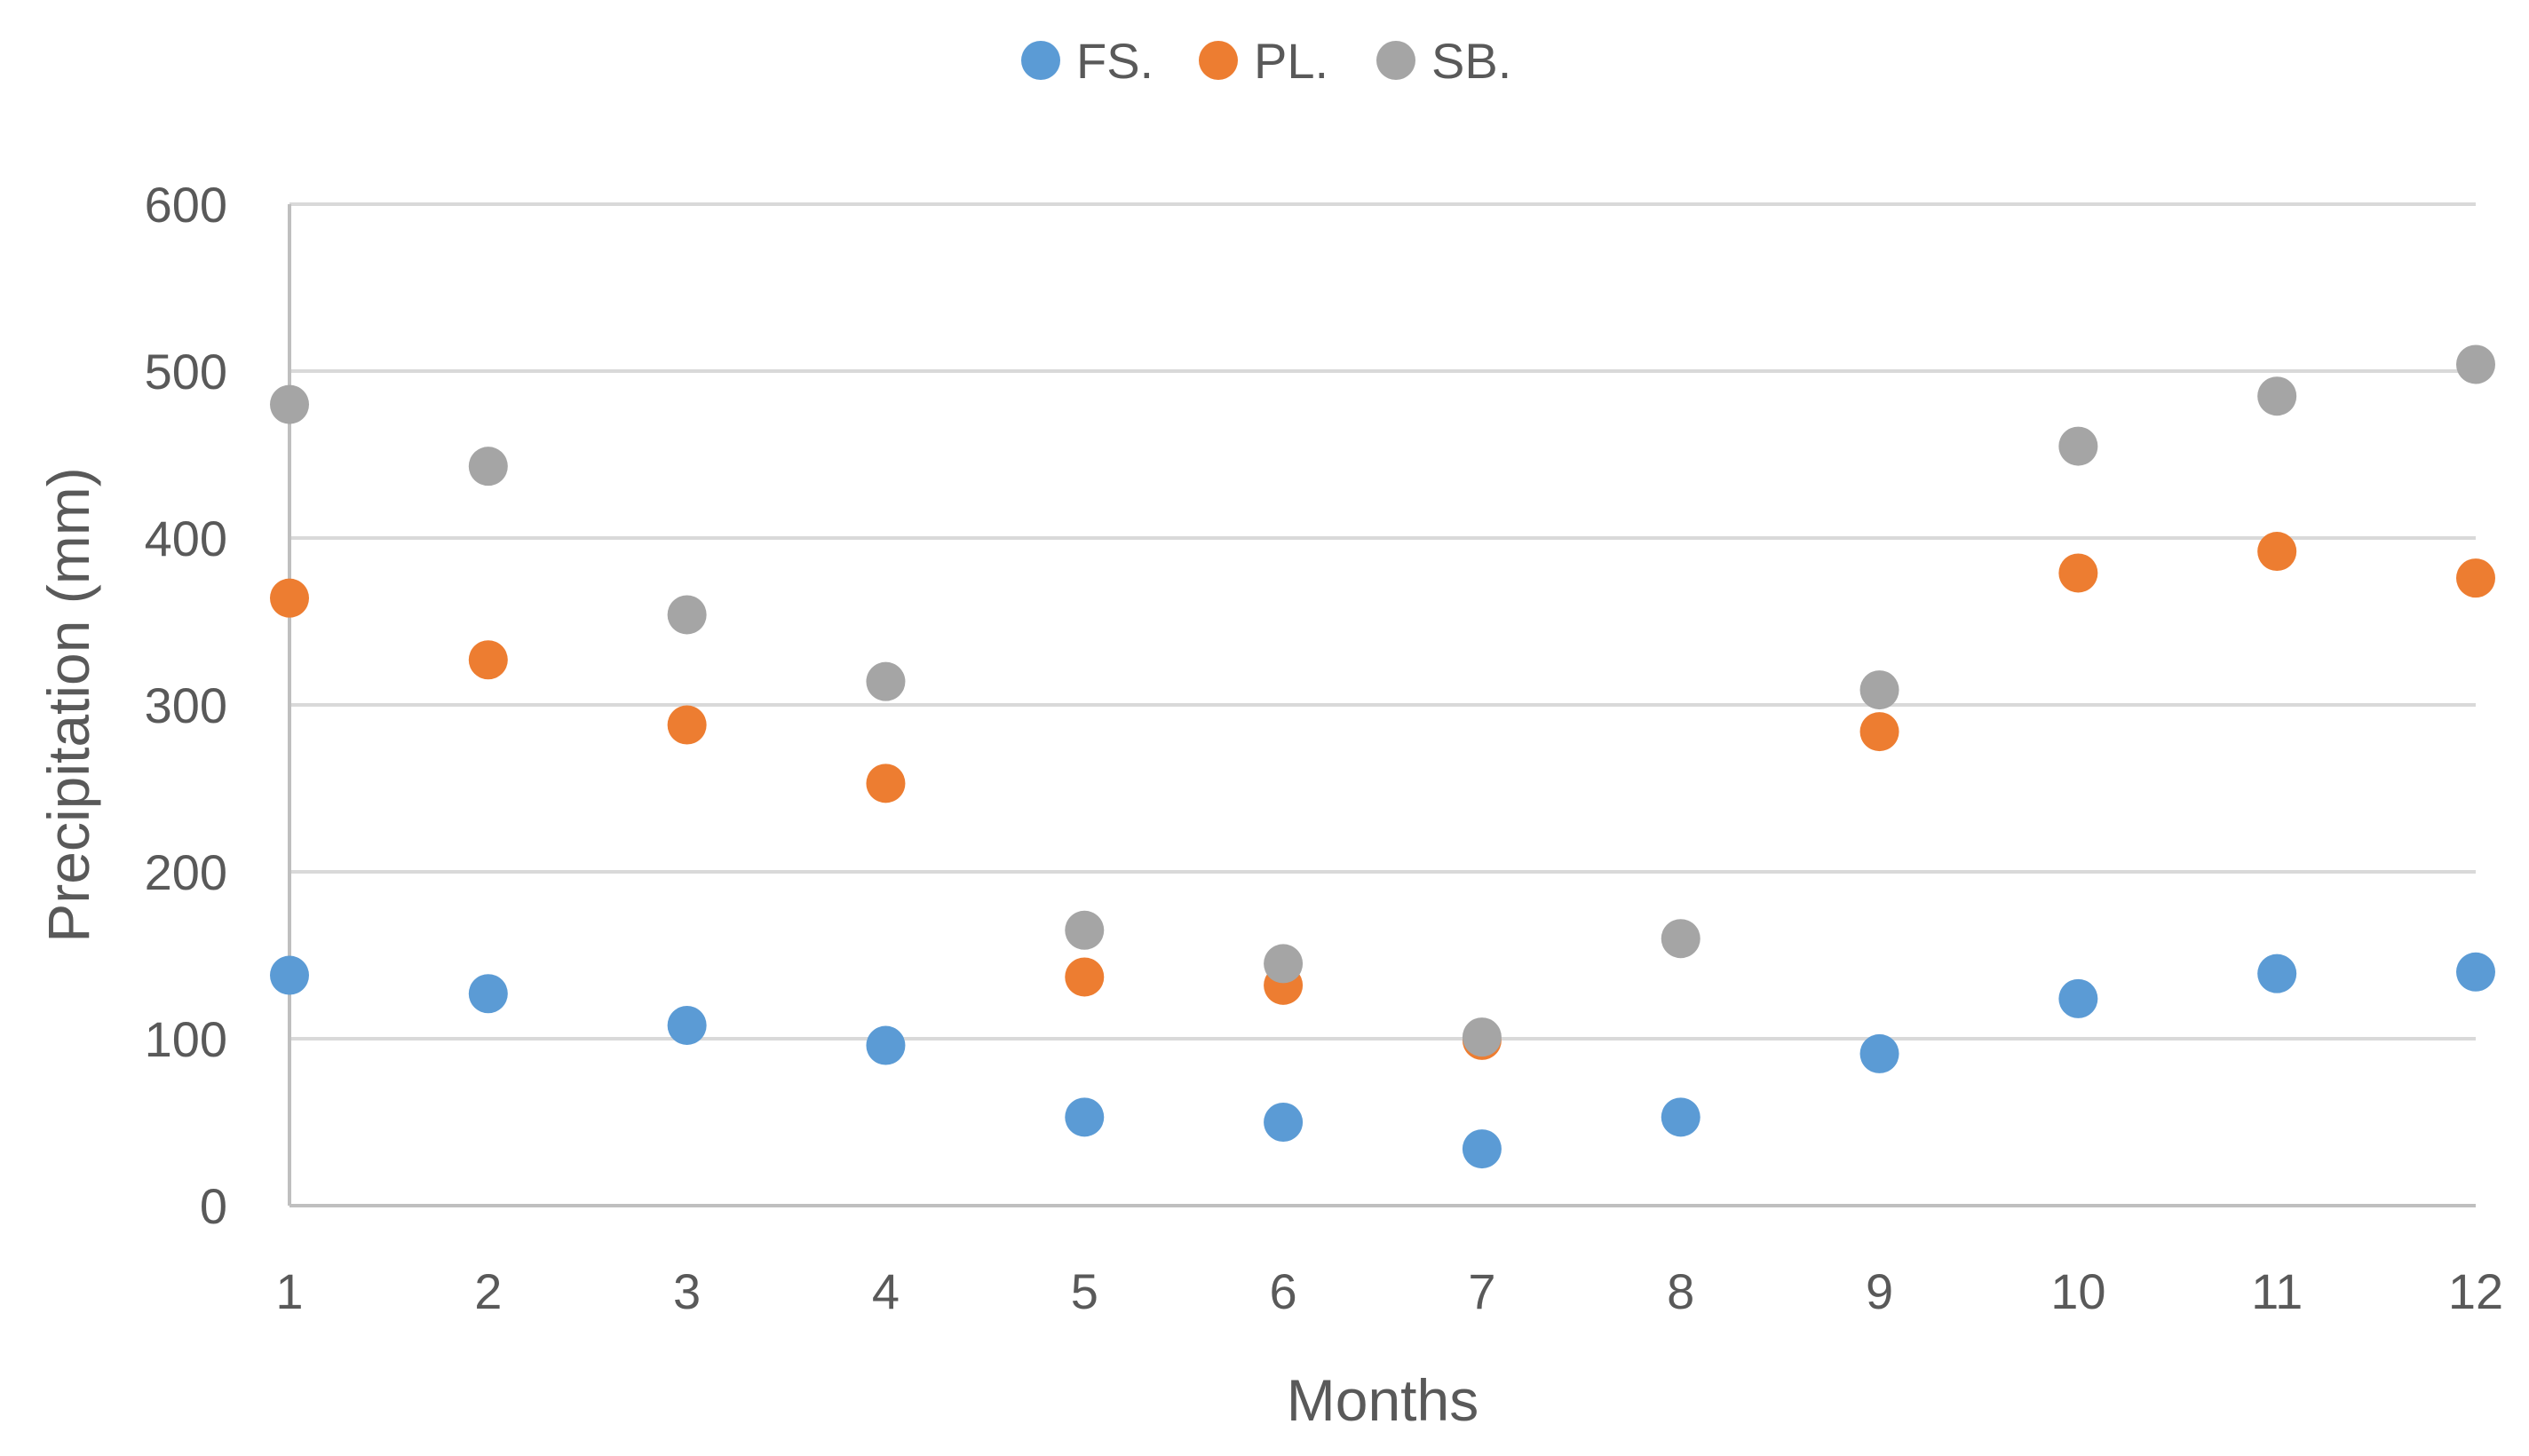  What do you see at coordinates (886, 1291) in the screenshot?
I see `x-tick-label: 4` at bounding box center [886, 1291].